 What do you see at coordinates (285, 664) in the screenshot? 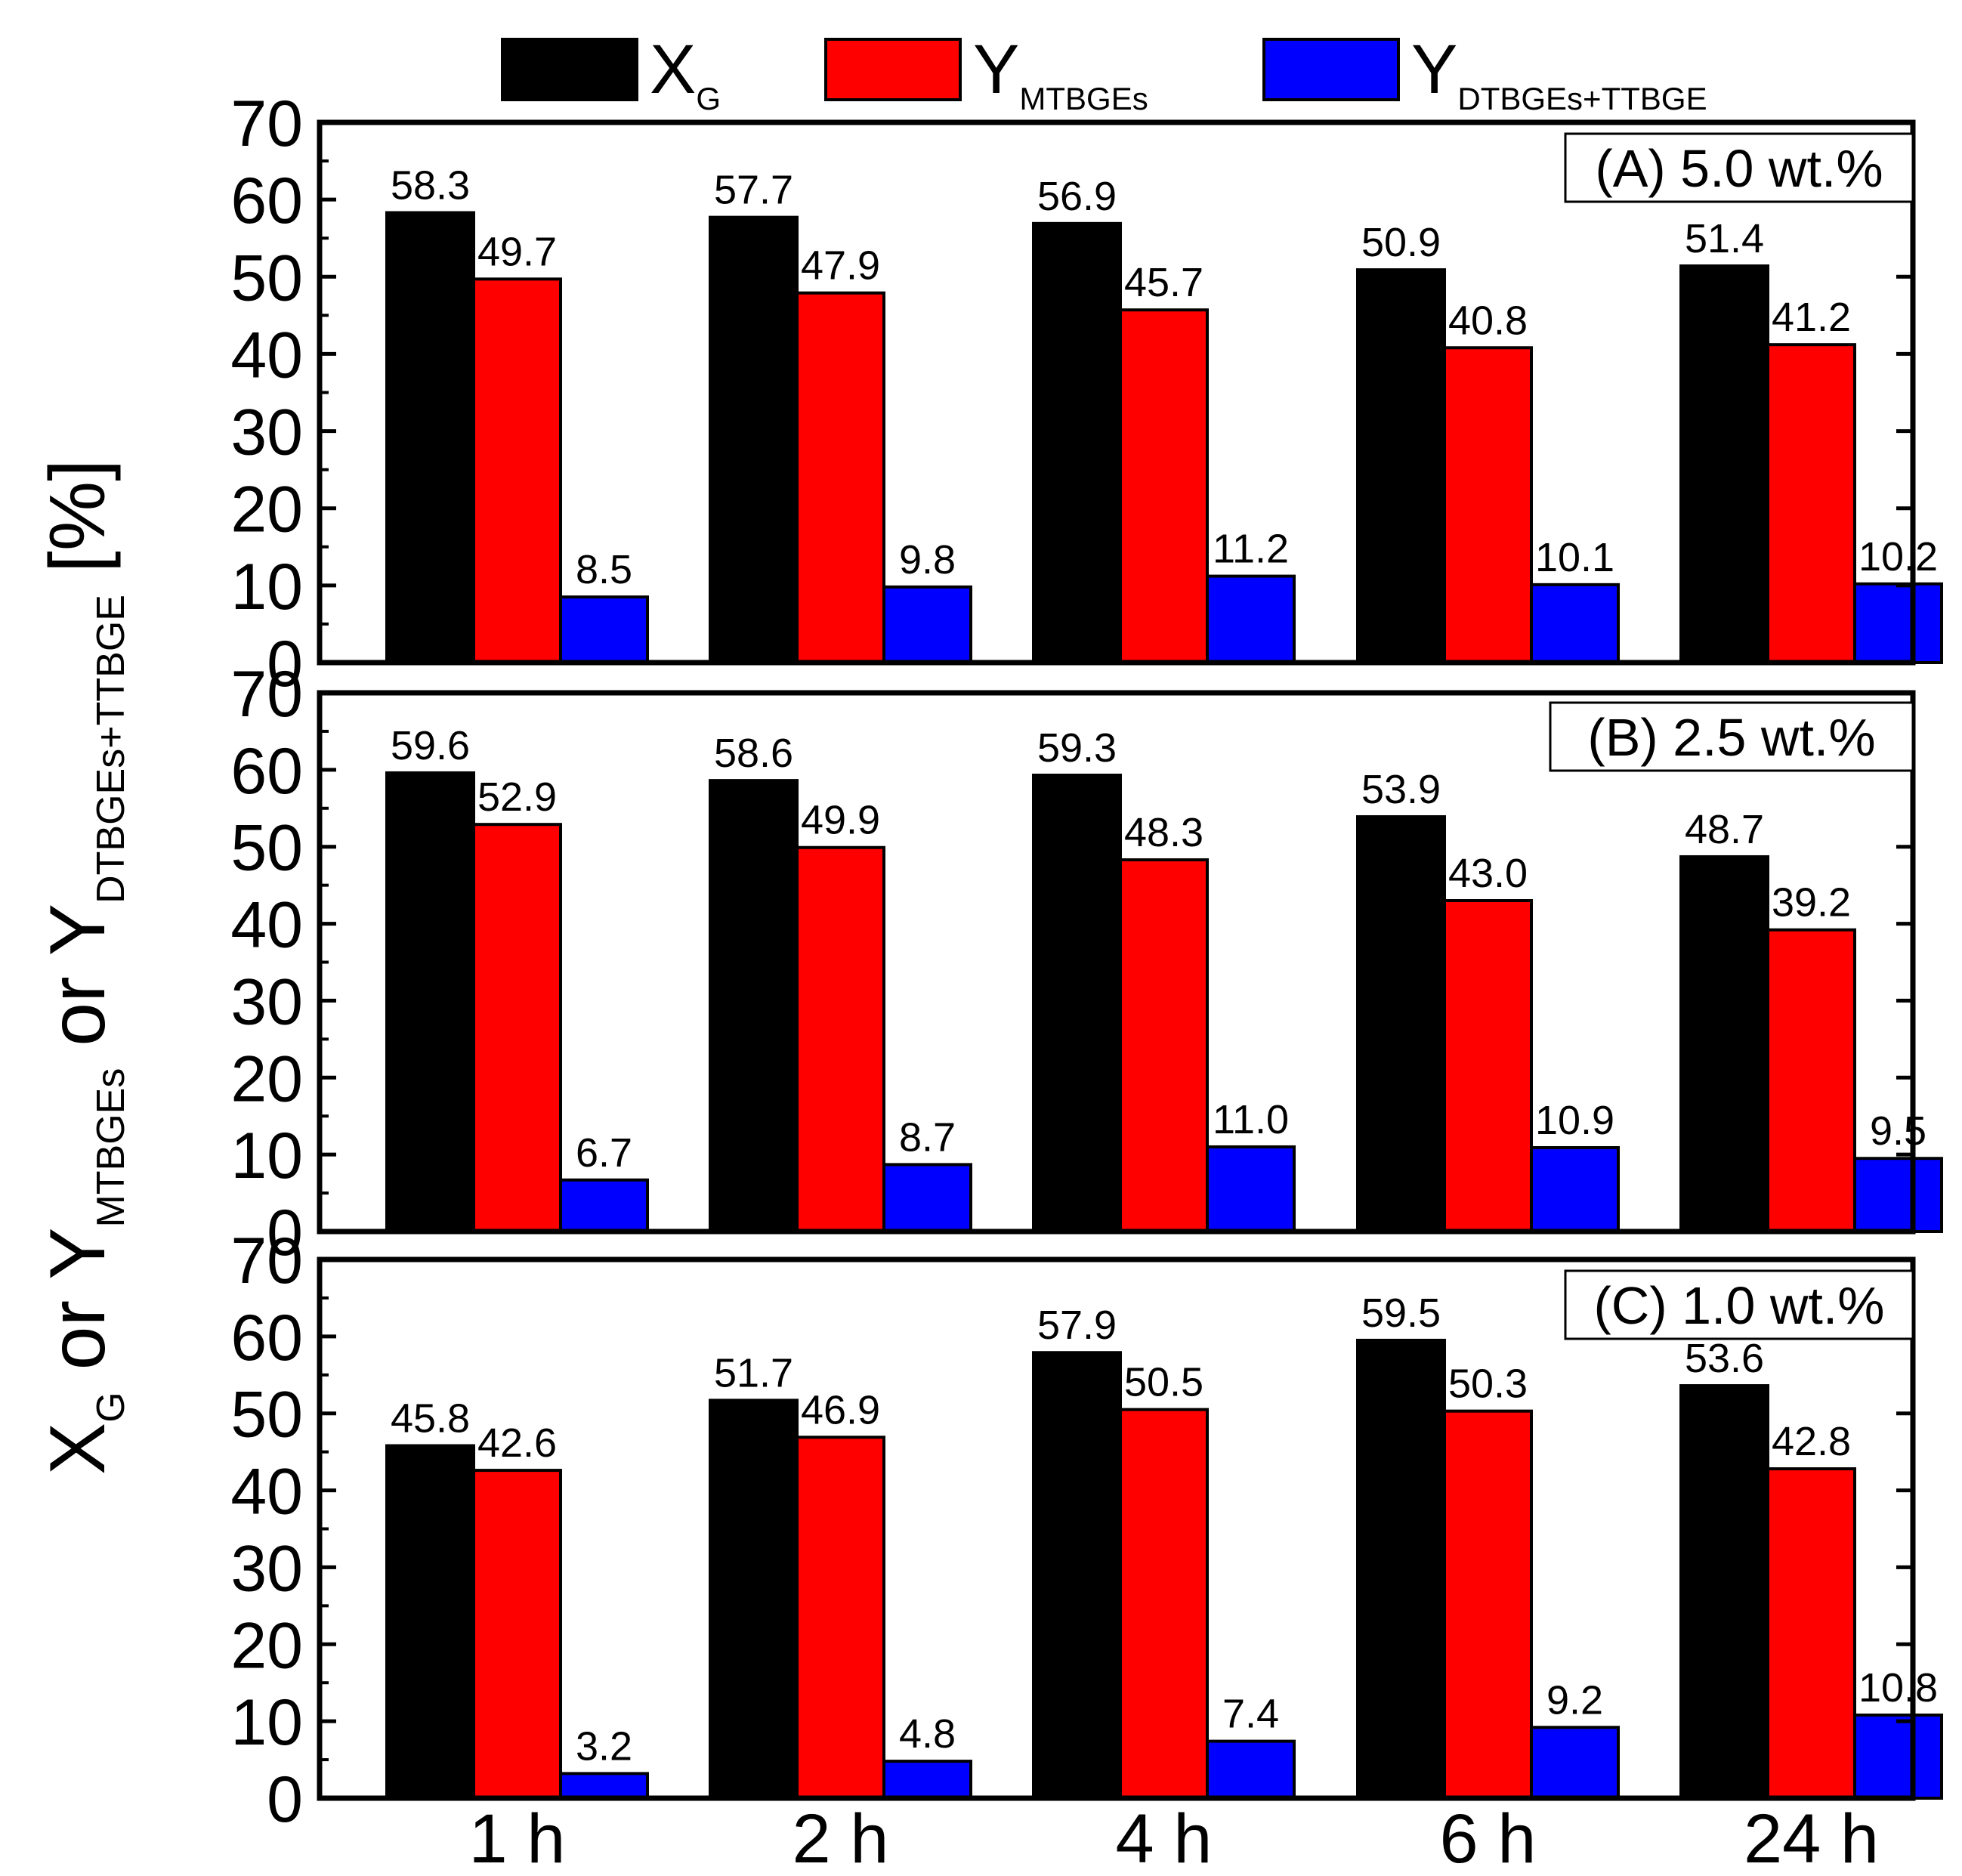
I see `y-tick-label: 0` at bounding box center [285, 664].